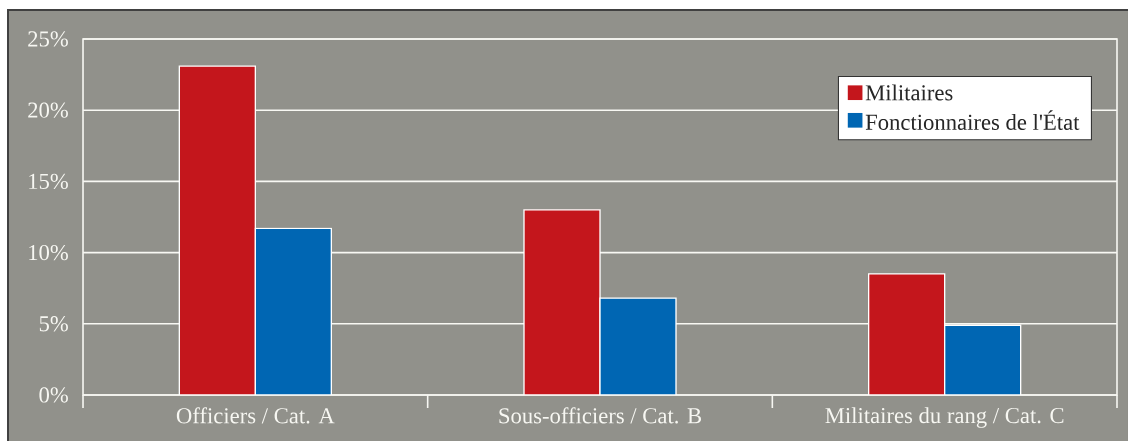 Image resolution: width=1128 pixels, height=441 pixels. I want to click on y-tick-label: 10%, so click(48, 252).